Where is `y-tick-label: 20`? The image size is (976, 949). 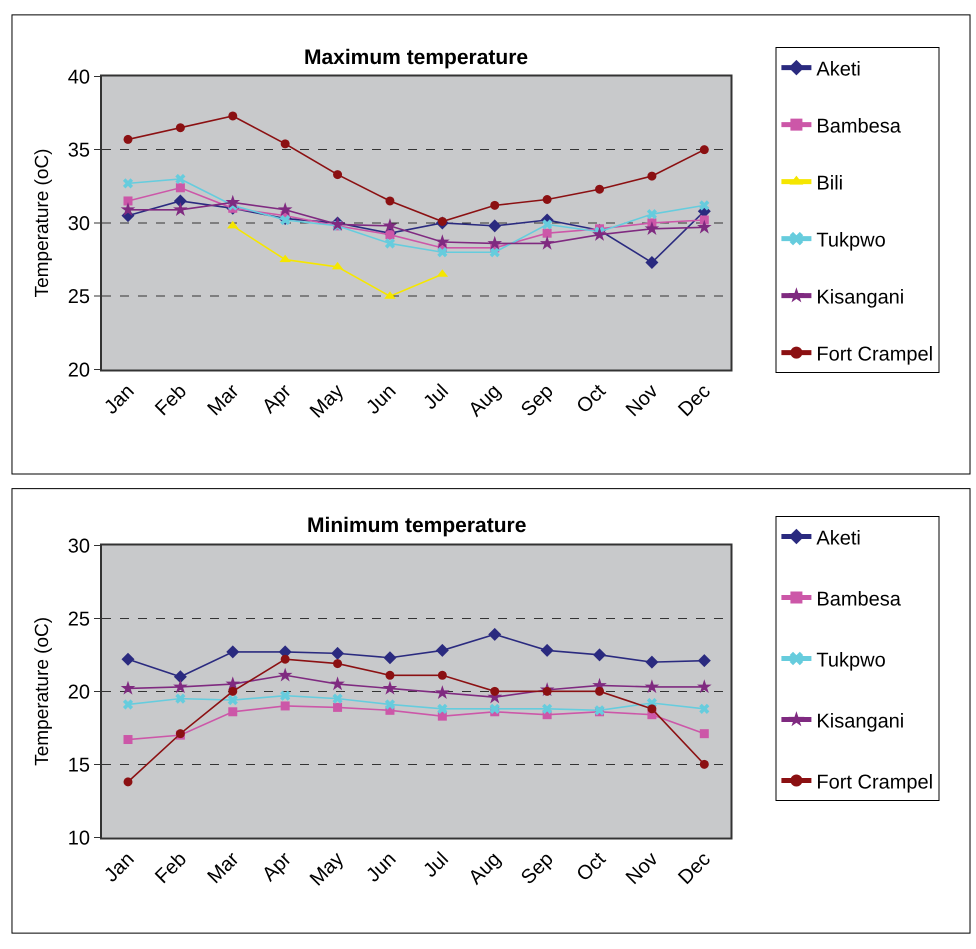
y-tick-label: 20 is located at coordinates (79, 692).